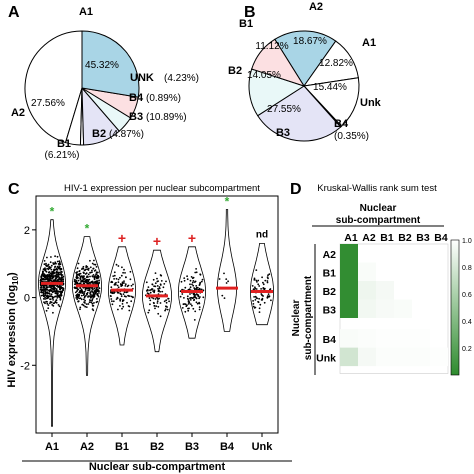 The width and height of the screenshot is (474, 474). Describe the element at coordinates (403, 338) in the screenshot. I see `heatmap-cell-b4-b2` at that location.